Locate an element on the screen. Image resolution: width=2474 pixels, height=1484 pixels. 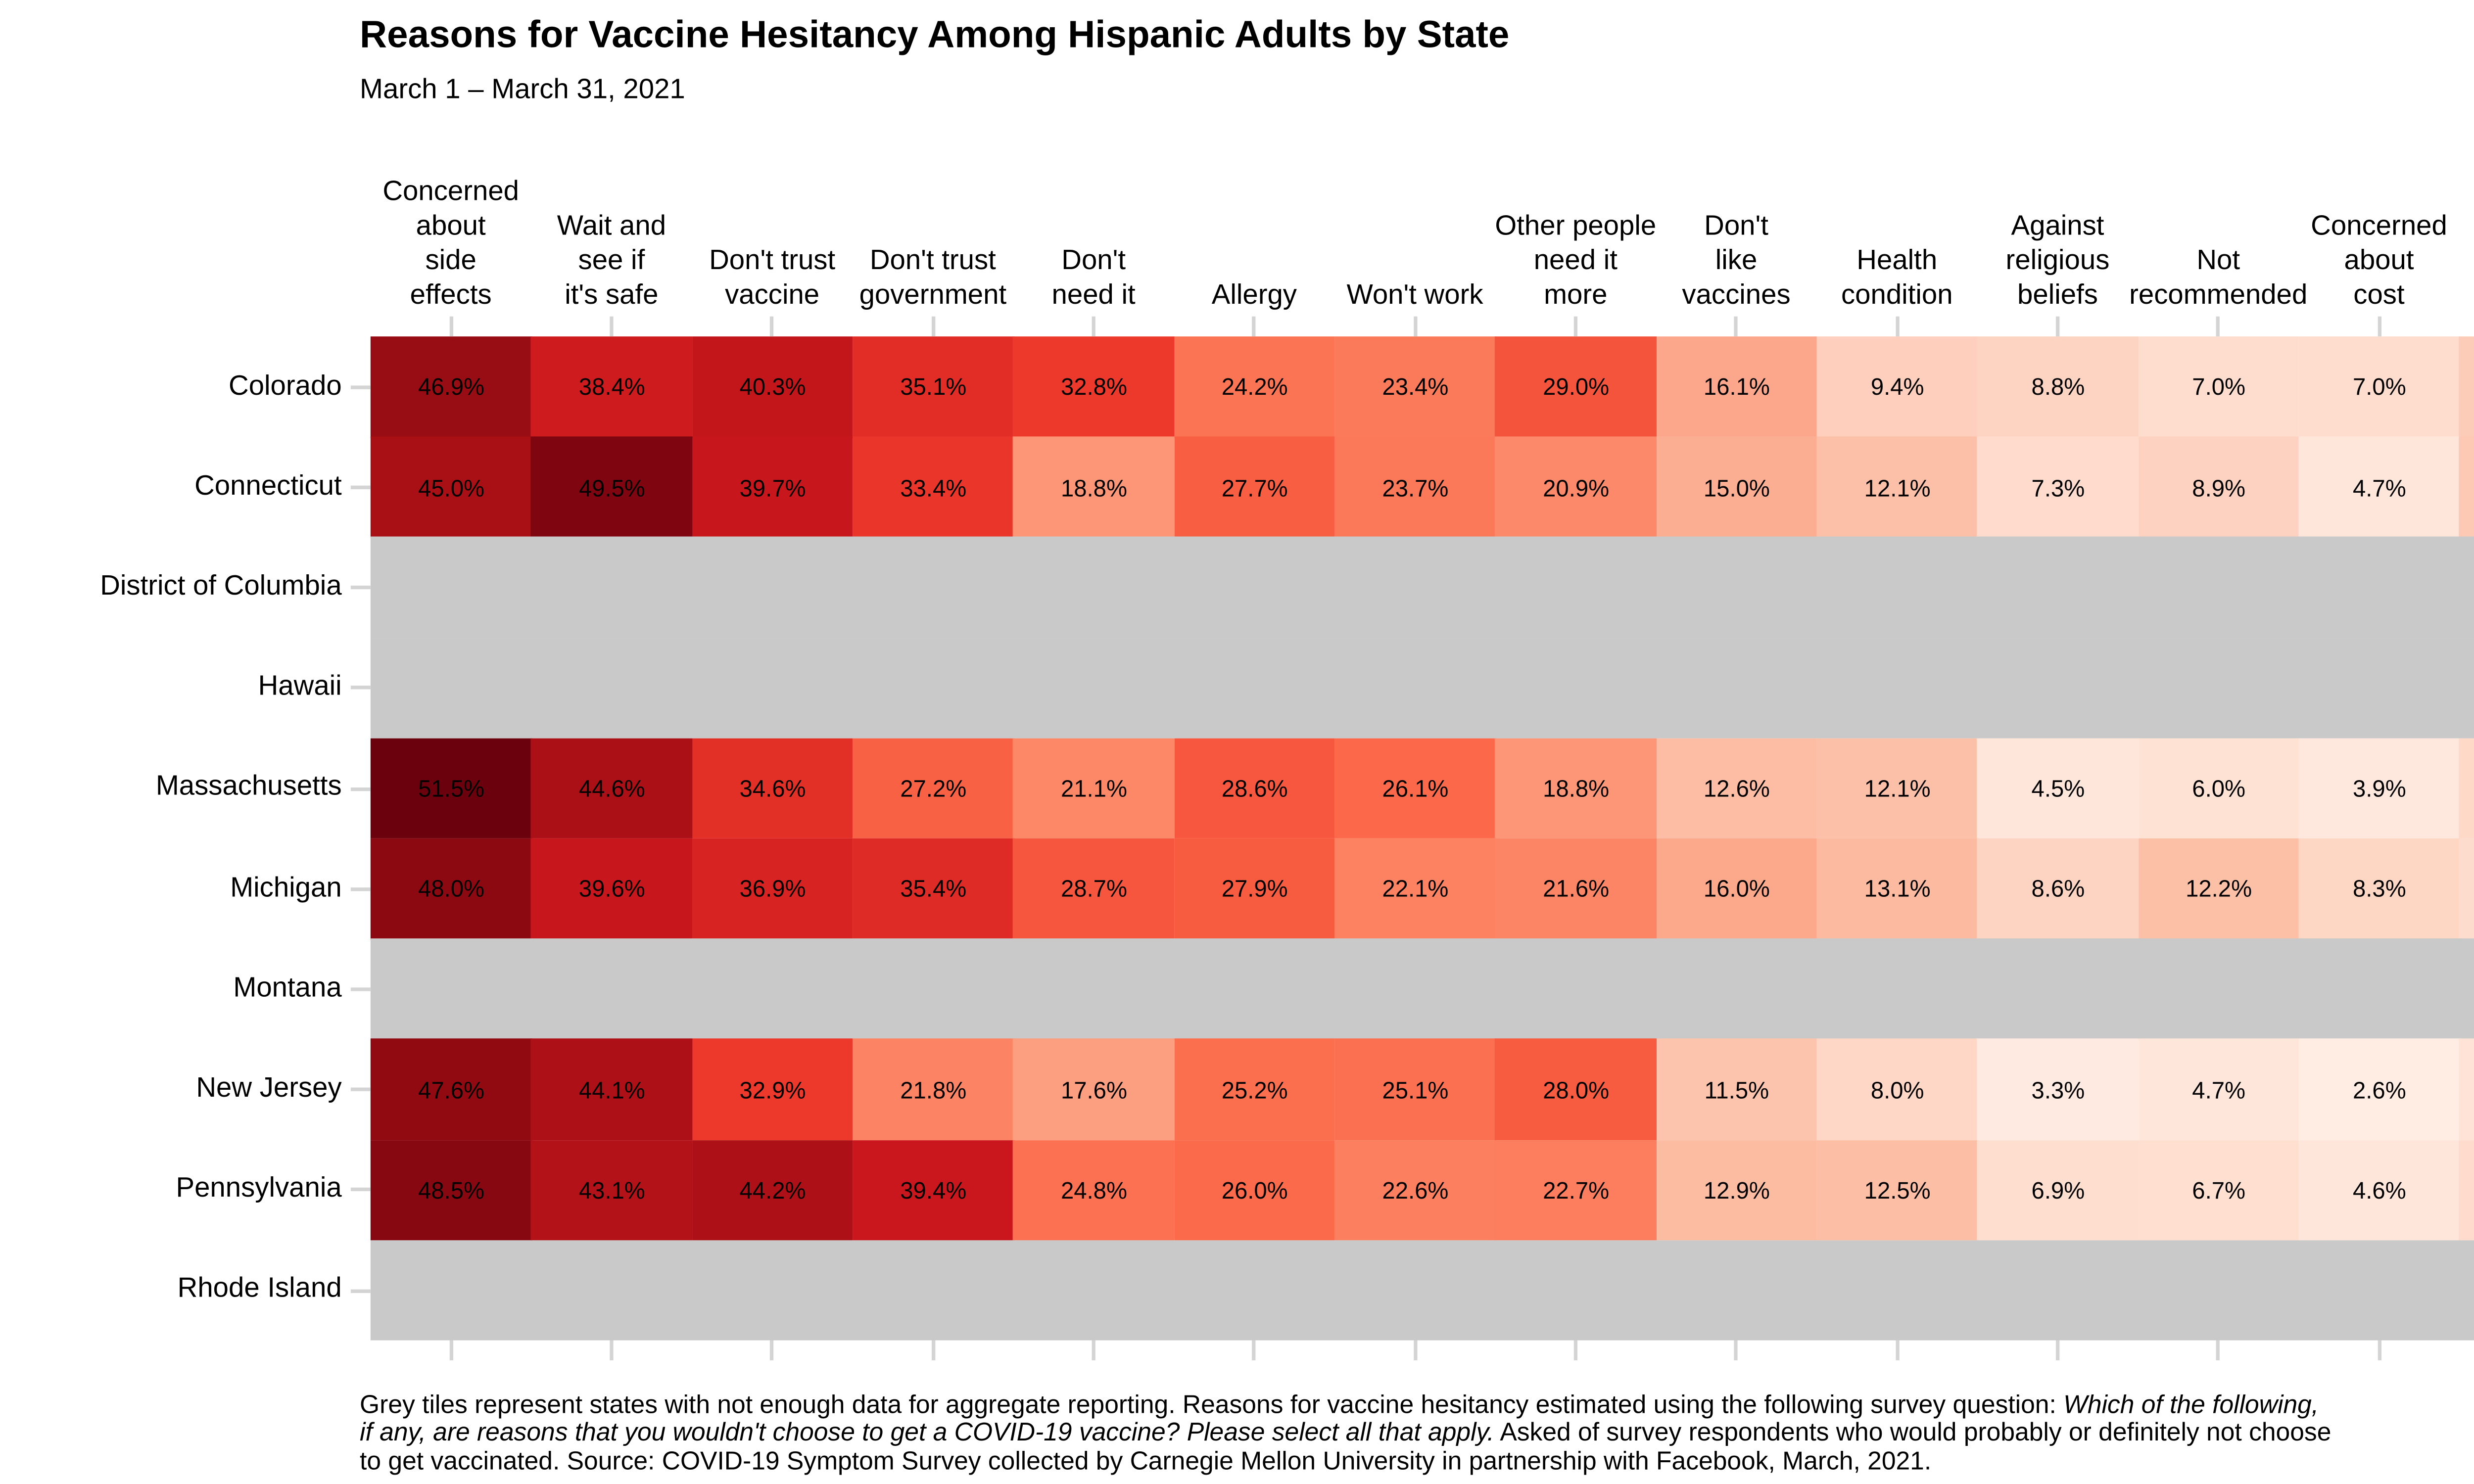
heatmap-cell: 23.4% is located at coordinates (1415, 387).